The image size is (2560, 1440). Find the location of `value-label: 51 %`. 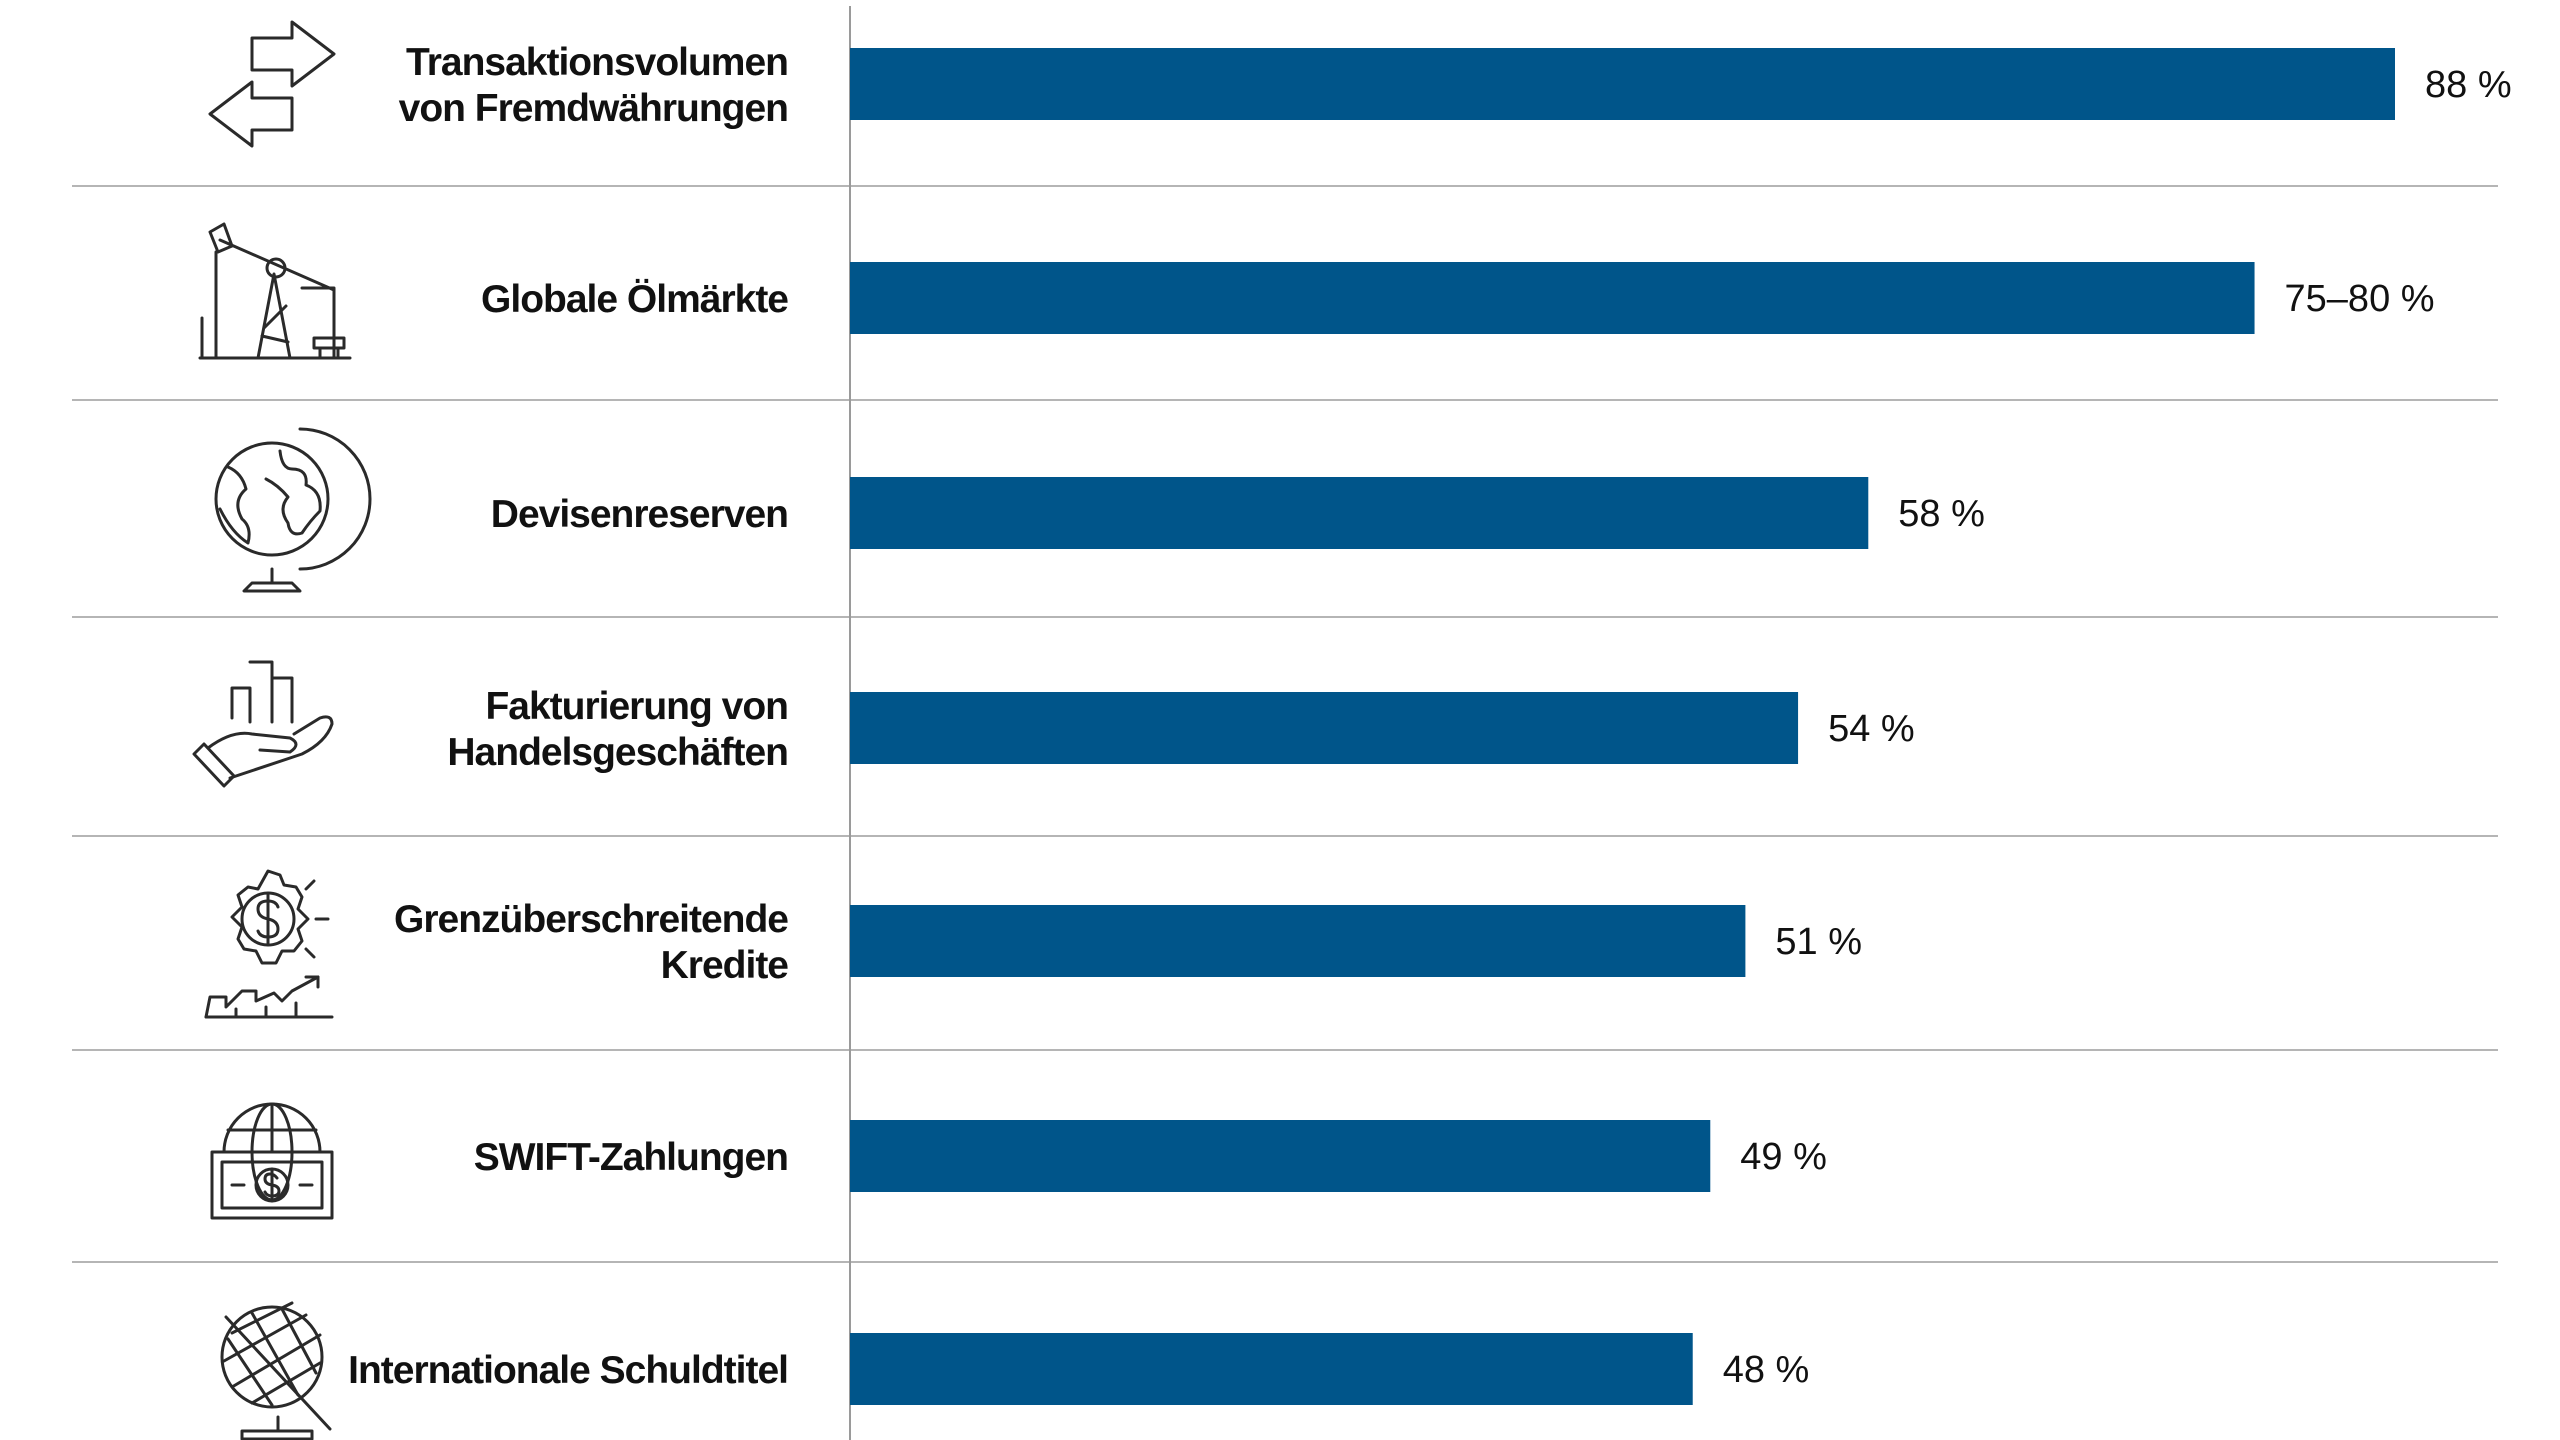

value-label: 51 % is located at coordinates (1818, 942).